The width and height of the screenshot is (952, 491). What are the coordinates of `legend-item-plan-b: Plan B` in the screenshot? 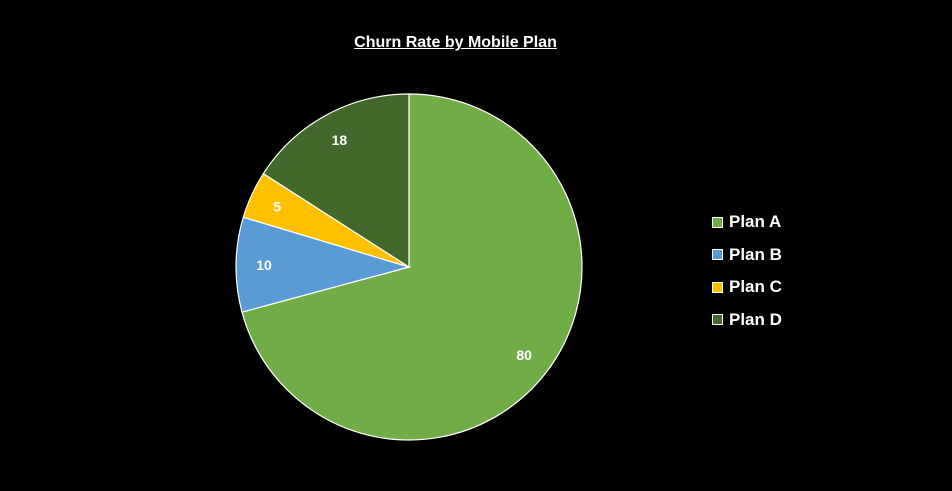 It's located at (747, 255).